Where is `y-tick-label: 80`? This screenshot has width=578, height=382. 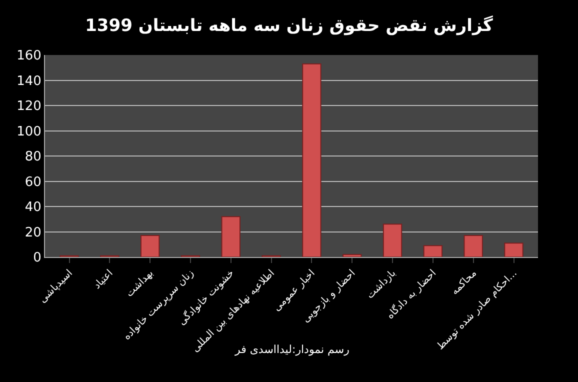
y-tick-label: 80 is located at coordinates (33, 157).